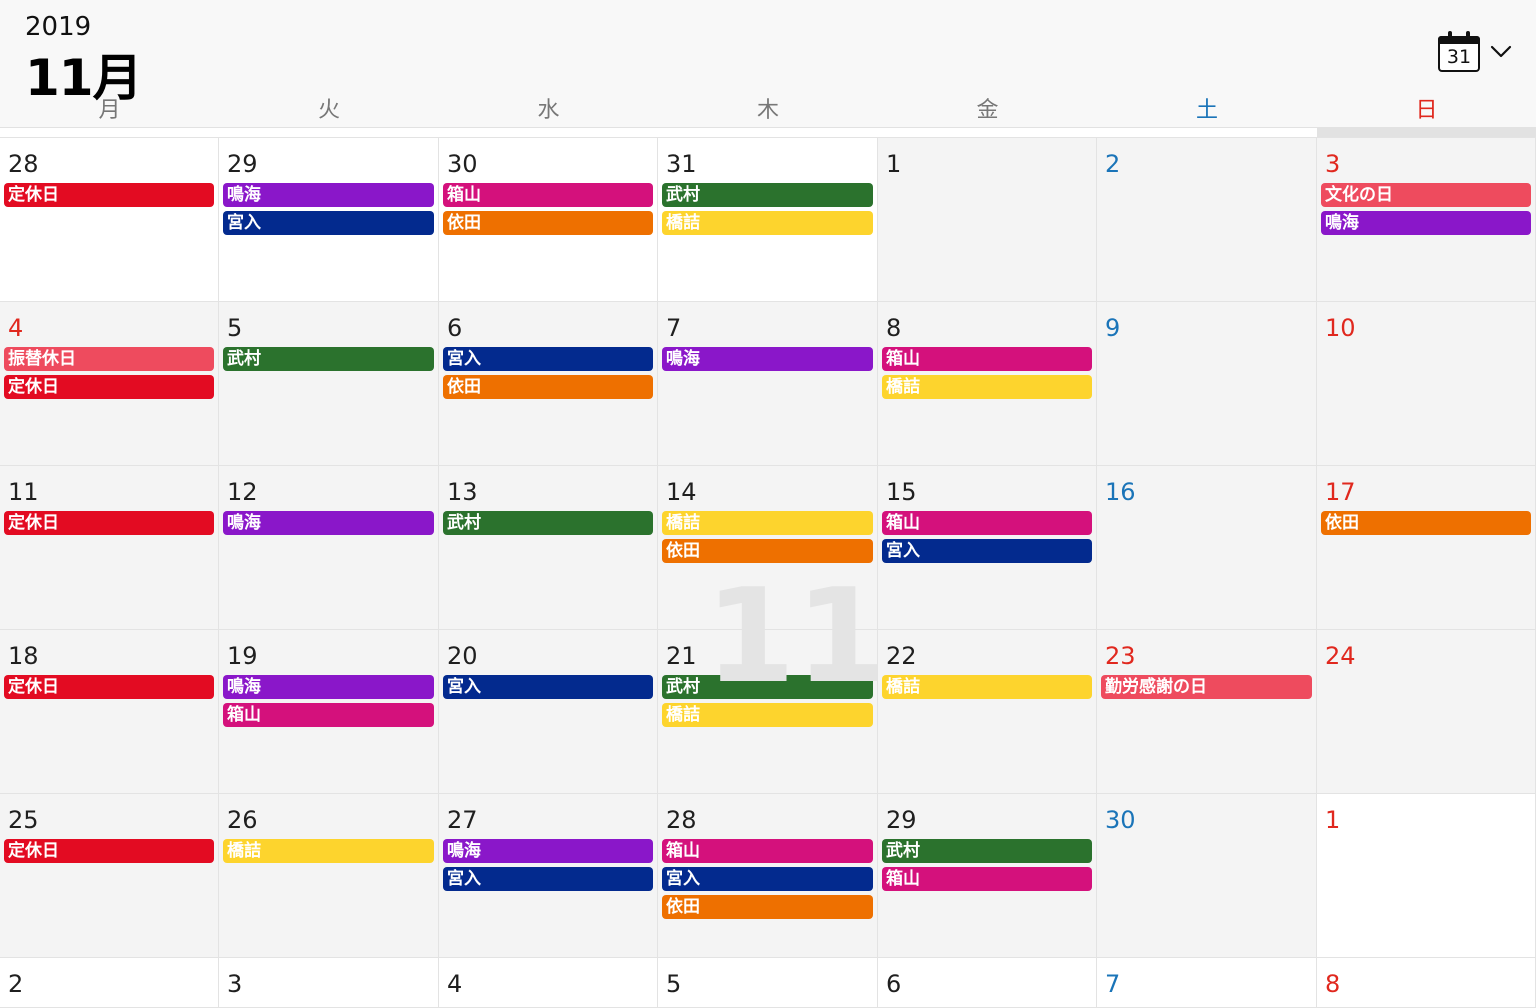 The image size is (1536, 1008). I want to click on today-button: 31, so click(1459, 51).